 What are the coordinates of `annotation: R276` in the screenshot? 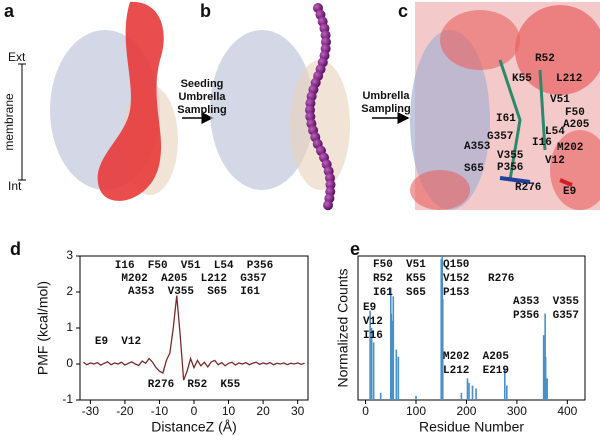 It's located at (501, 279).